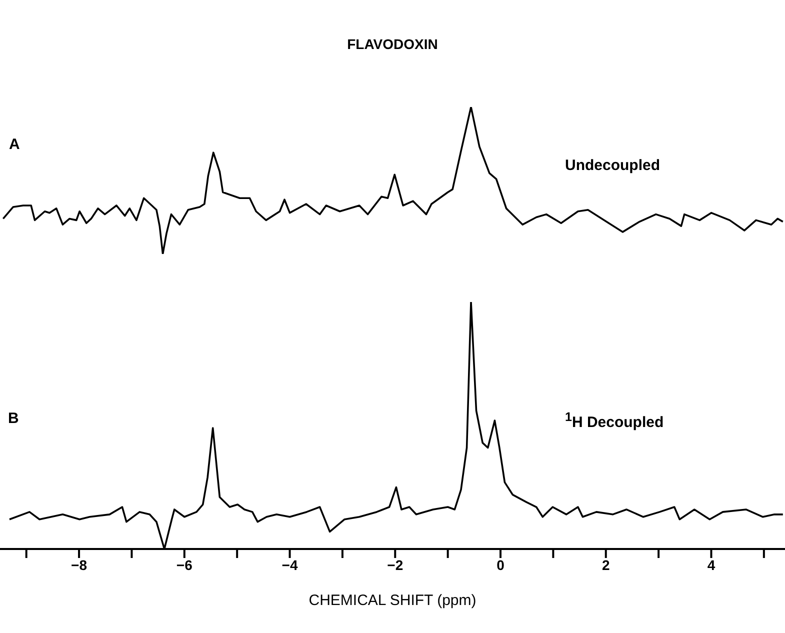 The height and width of the screenshot is (633, 785). Describe the element at coordinates (606, 564) in the screenshot. I see `x-tick-label: 2` at that location.